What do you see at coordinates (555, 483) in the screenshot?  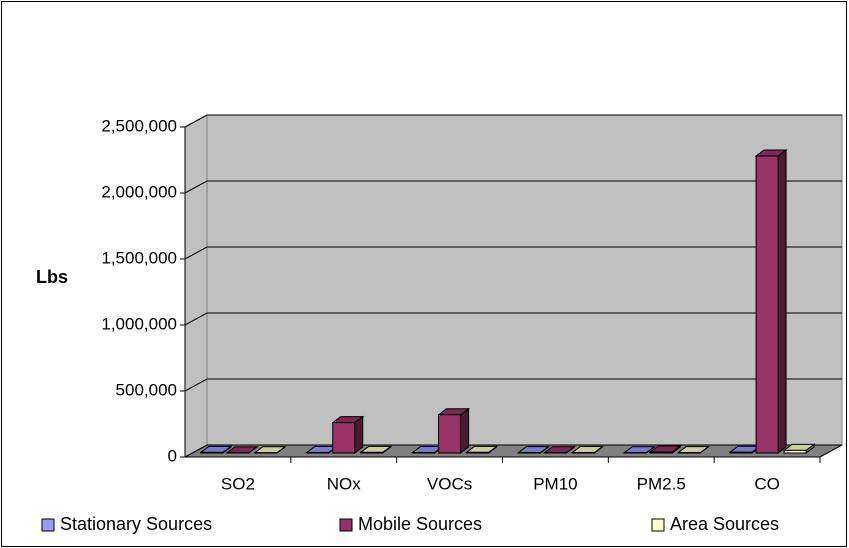 I see `x-tick-label: PM10` at bounding box center [555, 483].